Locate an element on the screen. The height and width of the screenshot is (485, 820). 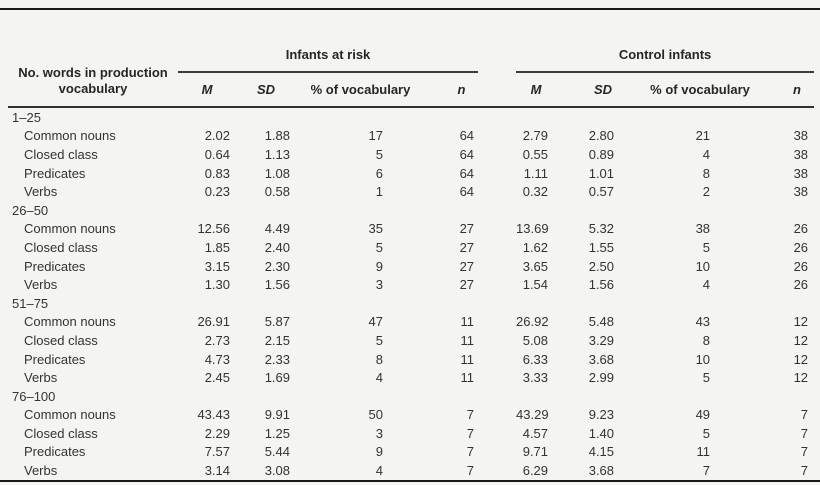
table-row: Predicates 0.83 1.08 6 64 1.11 1.01 8 38 is located at coordinates (411, 173).